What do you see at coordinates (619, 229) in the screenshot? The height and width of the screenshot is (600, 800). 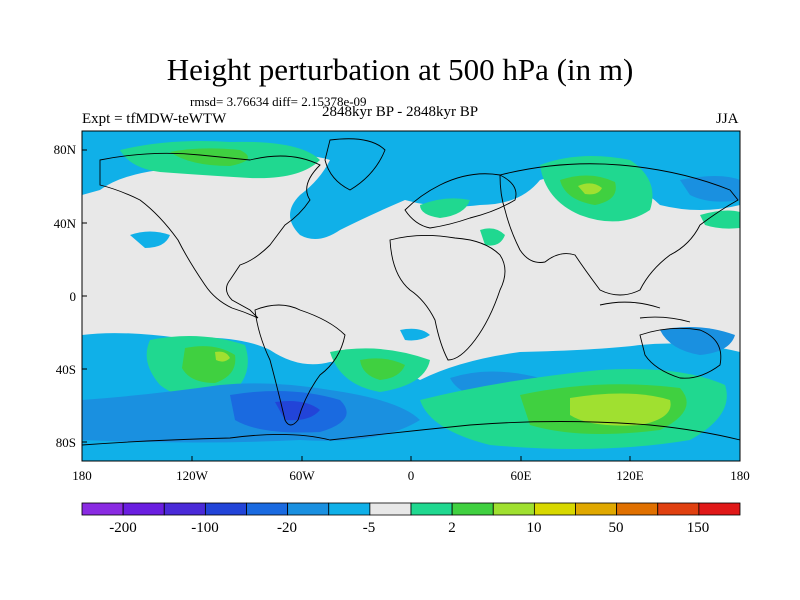 I see `coastline-asia` at bounding box center [619, 229].